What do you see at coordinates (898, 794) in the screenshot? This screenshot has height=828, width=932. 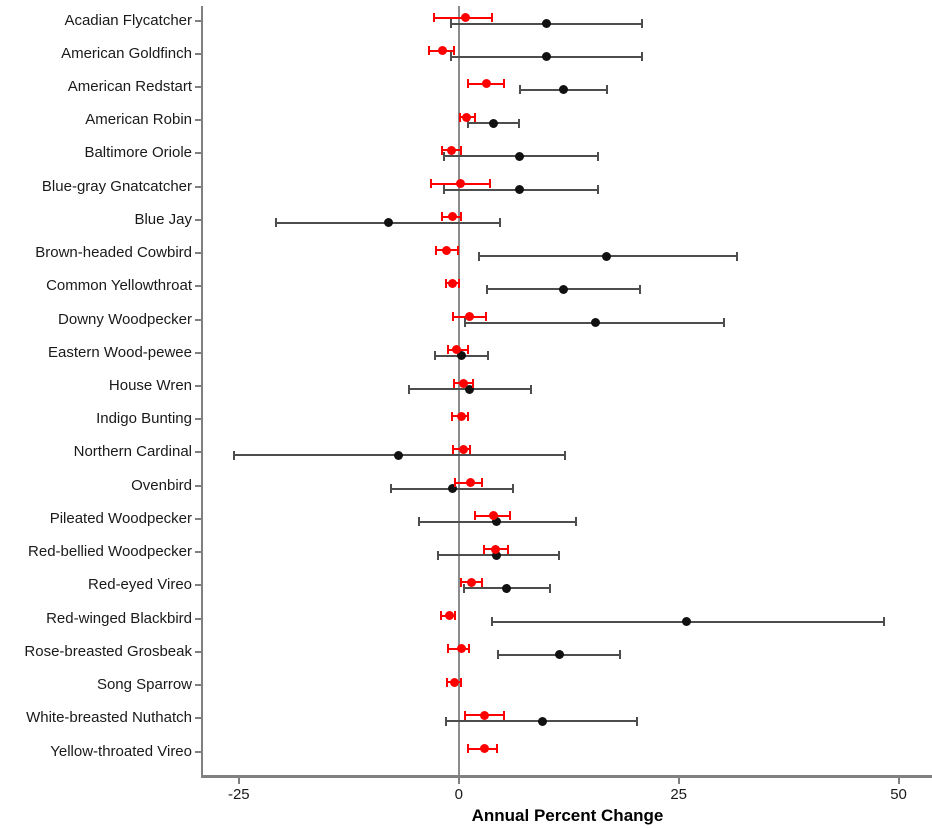 I see `x-axis-tick-label: 50` at bounding box center [898, 794].